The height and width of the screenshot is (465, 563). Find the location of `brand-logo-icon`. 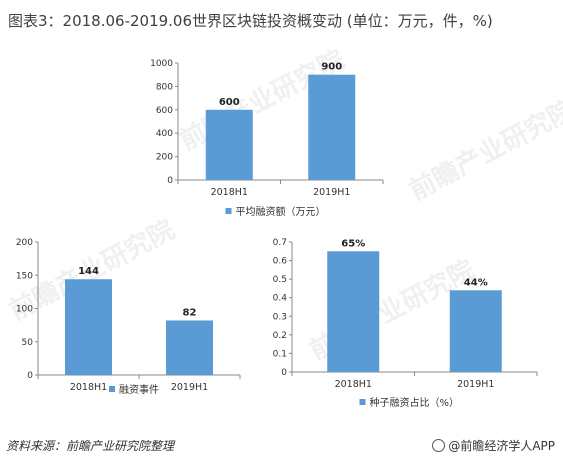

brand-logo-icon is located at coordinates (439, 445).